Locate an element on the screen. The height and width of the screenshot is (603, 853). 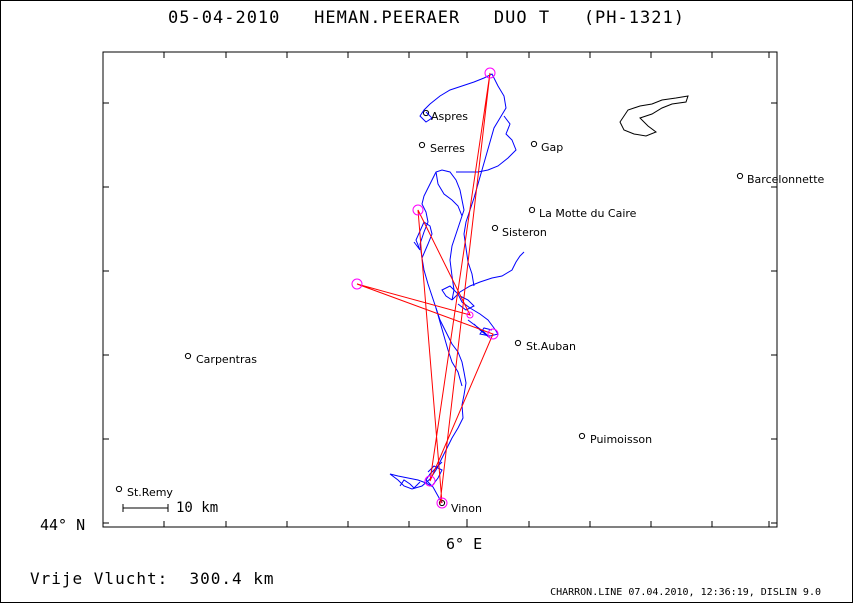
longitude-label: 6° E is located at coordinates (464, 544).